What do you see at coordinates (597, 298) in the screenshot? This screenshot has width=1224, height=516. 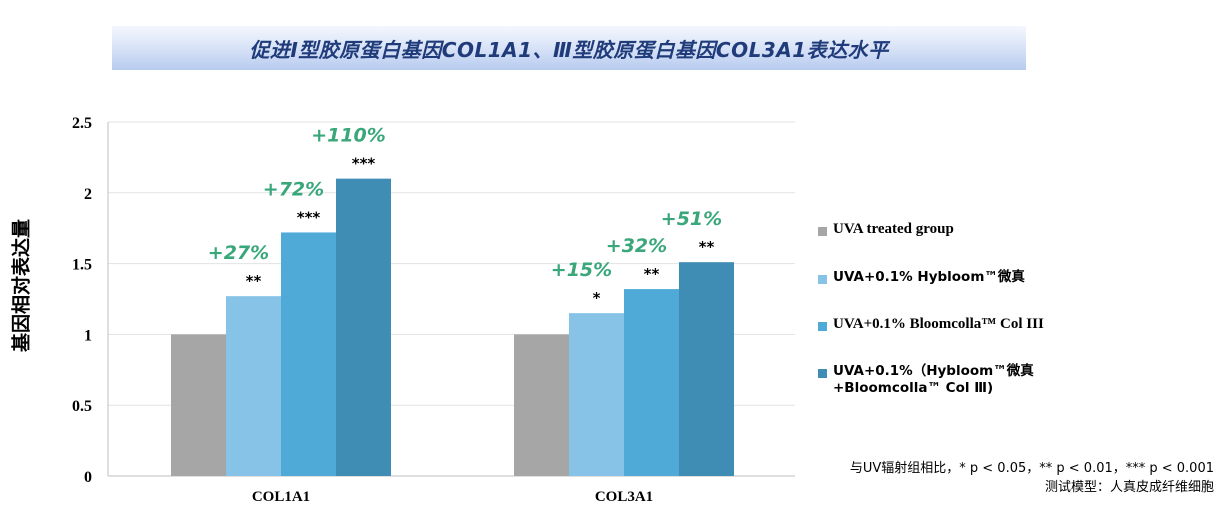 I see `significance-label: *` at bounding box center [597, 298].